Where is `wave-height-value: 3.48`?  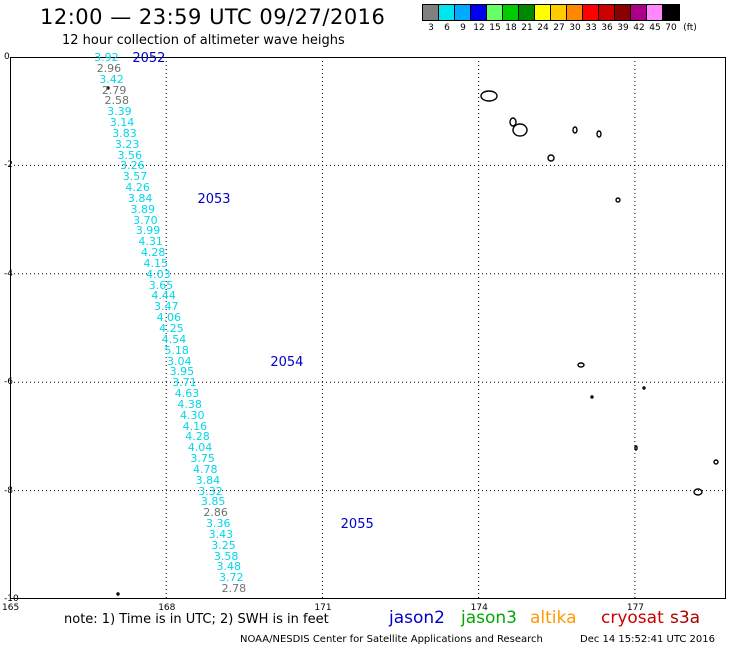 wave-height-value: 3.48 is located at coordinates (228, 567).